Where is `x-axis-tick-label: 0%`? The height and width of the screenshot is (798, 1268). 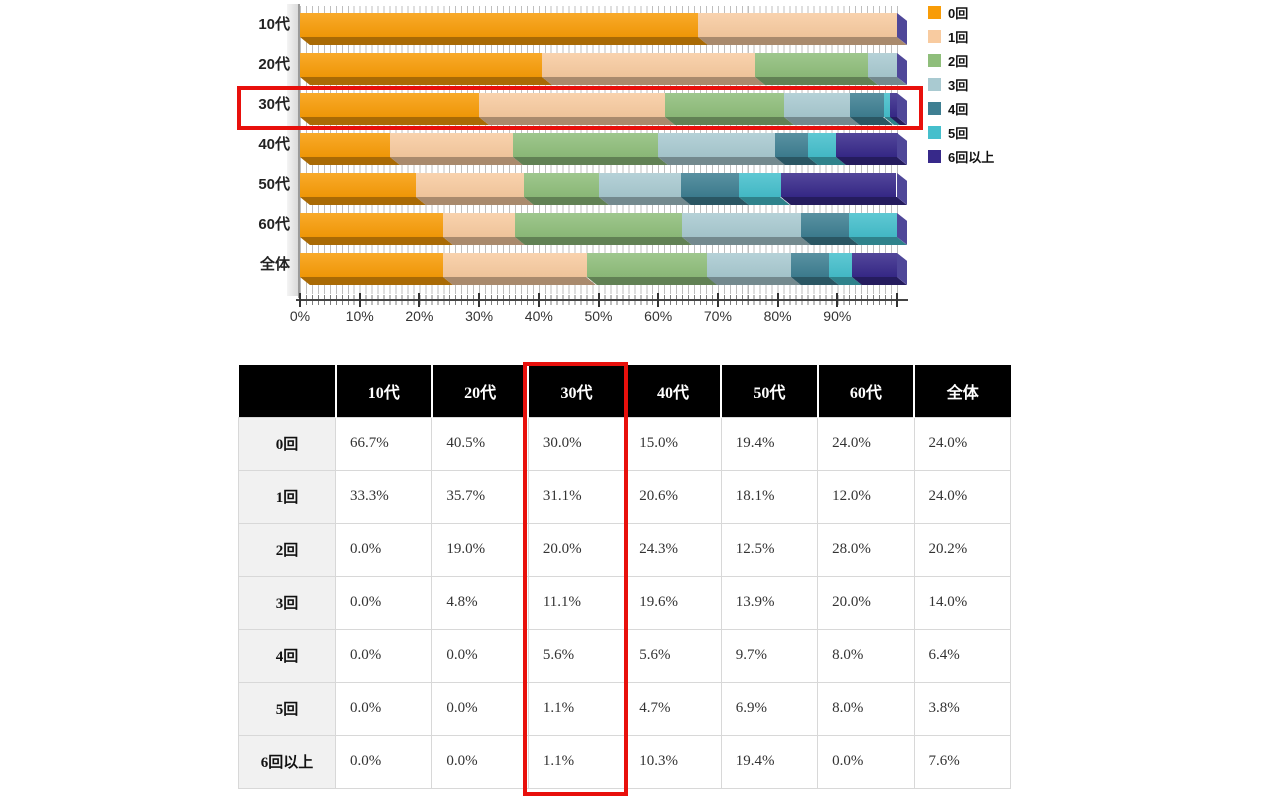
x-axis-tick-label: 0% is located at coordinates (300, 316).